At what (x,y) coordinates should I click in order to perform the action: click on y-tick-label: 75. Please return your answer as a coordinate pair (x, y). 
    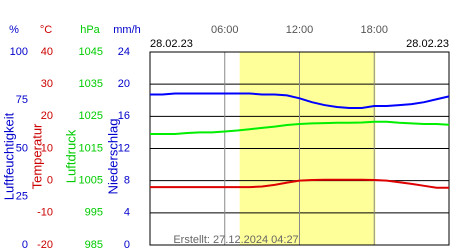
    Looking at the image, I should click on (22, 100).